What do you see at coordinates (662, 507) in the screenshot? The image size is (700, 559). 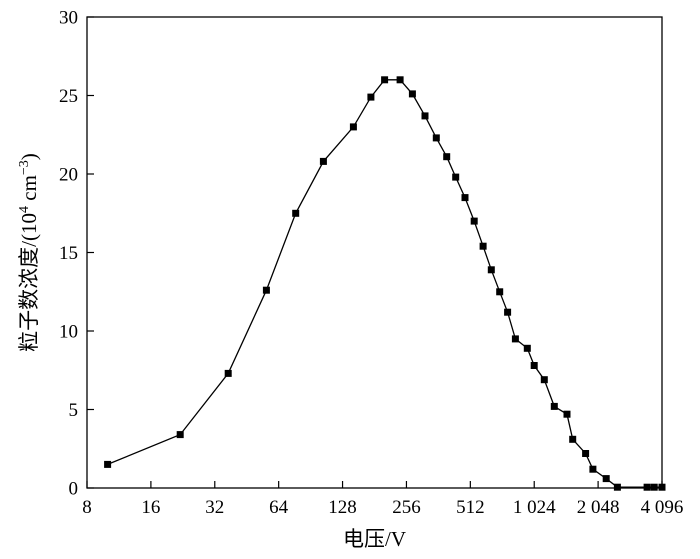 I see `x-tick-label: 4 096` at bounding box center [662, 507].